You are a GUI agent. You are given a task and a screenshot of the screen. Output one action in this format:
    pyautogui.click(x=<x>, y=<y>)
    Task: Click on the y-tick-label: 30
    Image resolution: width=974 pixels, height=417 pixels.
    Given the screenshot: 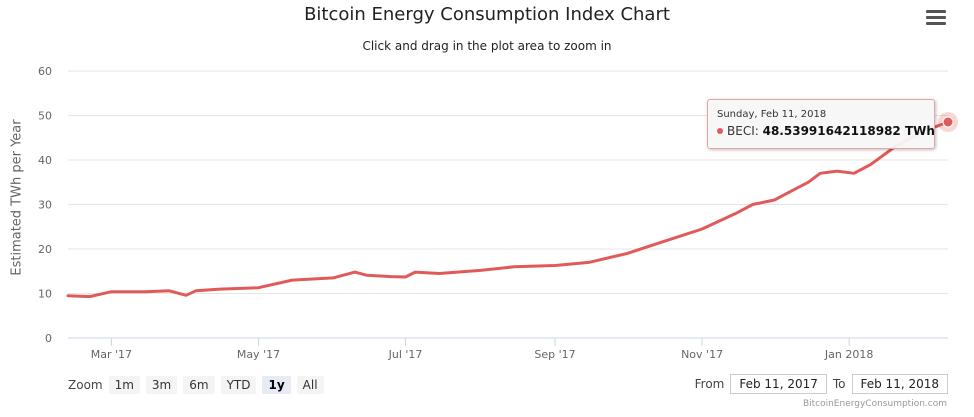 What is the action you would take?
    pyautogui.click(x=45, y=205)
    